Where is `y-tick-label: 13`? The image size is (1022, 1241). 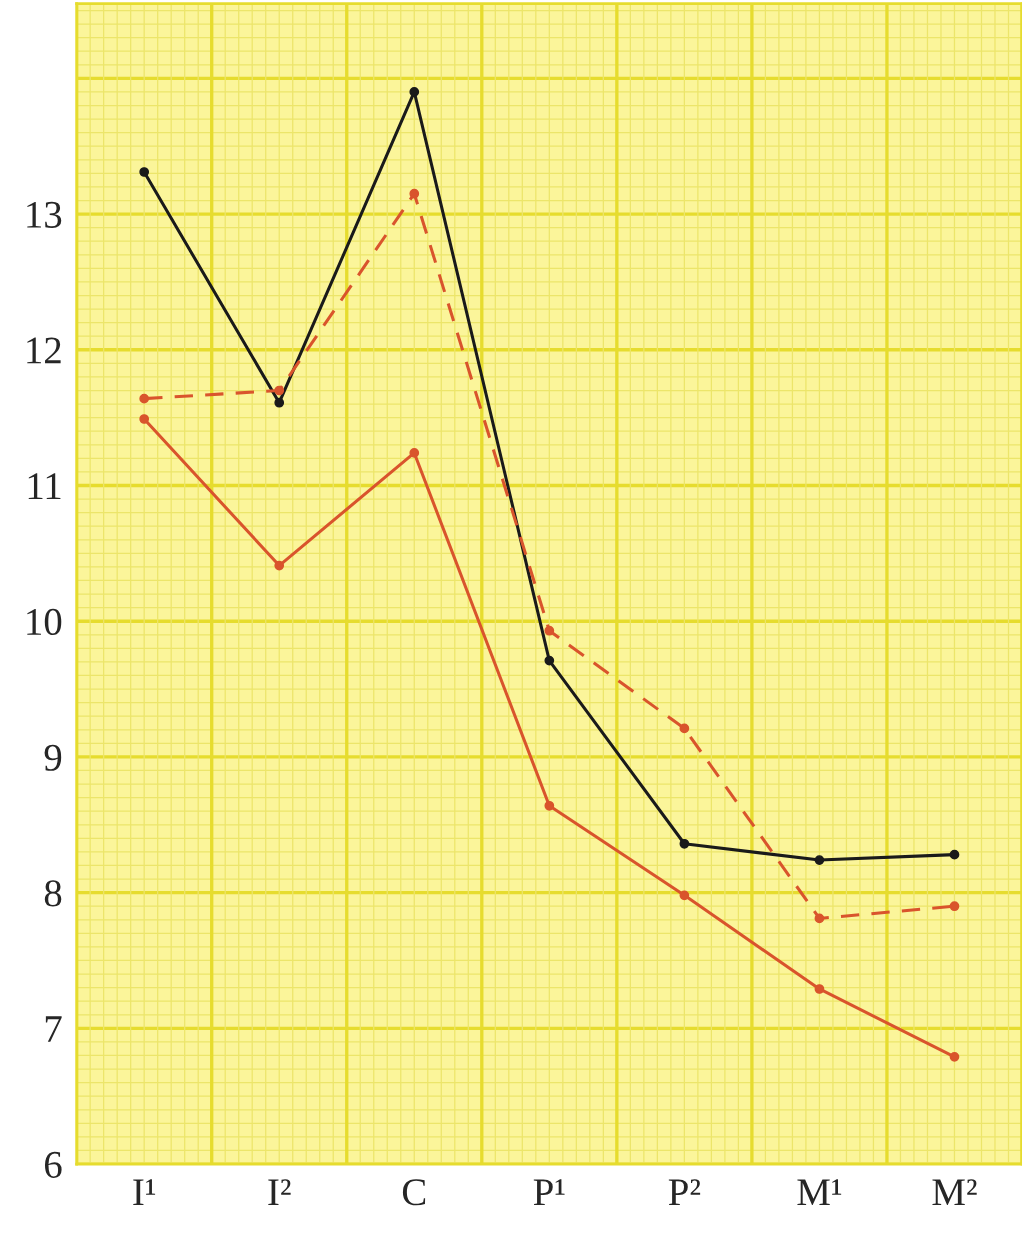 y-tick-label: 13 is located at coordinates (44, 214).